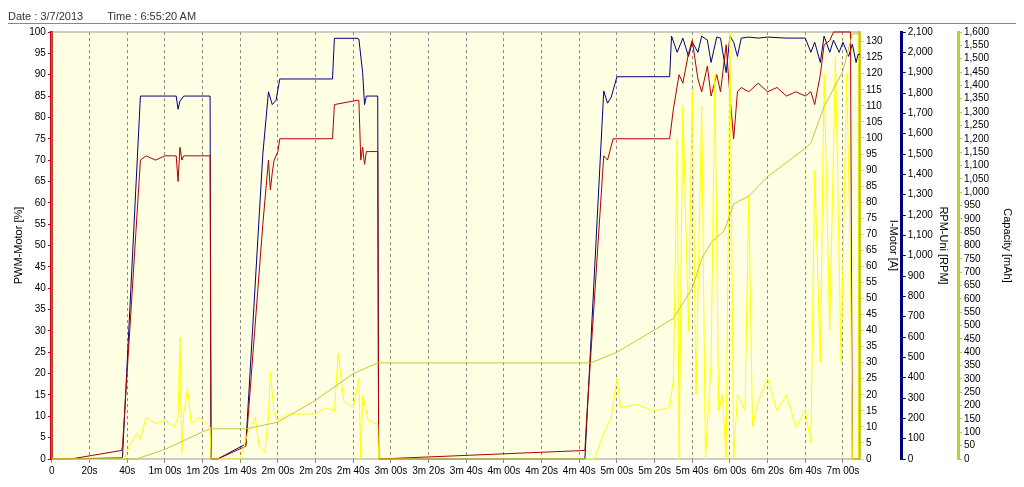 Image resolution: width=1024 pixels, height=487 pixels. I want to click on y-tick-label: 15, so click(40, 394).